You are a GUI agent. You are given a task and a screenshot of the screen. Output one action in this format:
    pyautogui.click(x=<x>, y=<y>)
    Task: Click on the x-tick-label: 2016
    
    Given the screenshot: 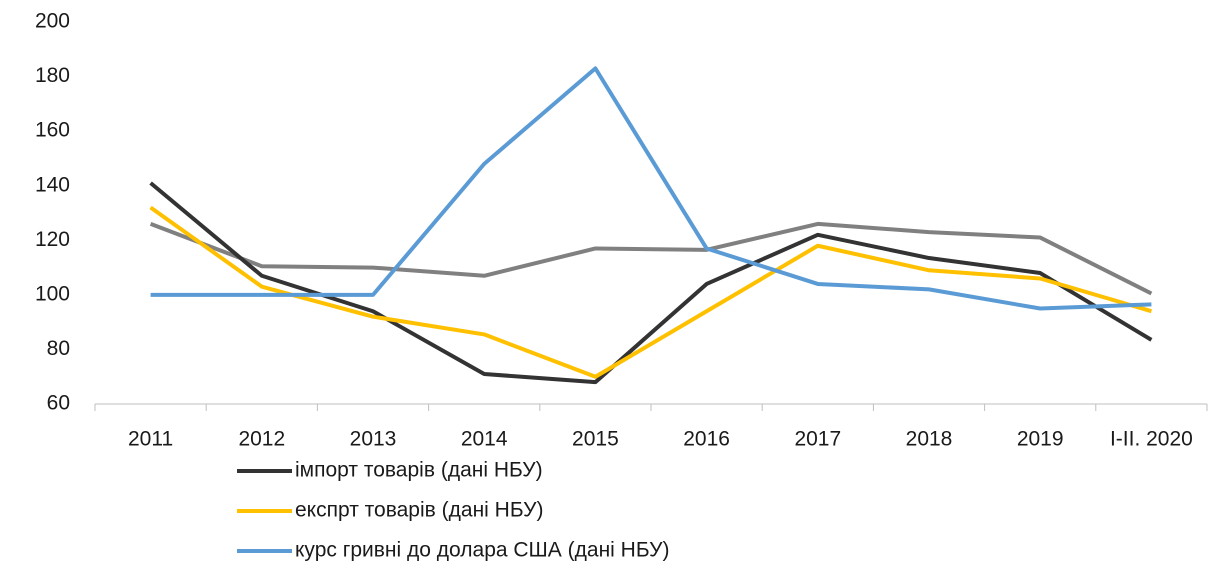 What is the action you would take?
    pyautogui.click(x=706, y=439)
    